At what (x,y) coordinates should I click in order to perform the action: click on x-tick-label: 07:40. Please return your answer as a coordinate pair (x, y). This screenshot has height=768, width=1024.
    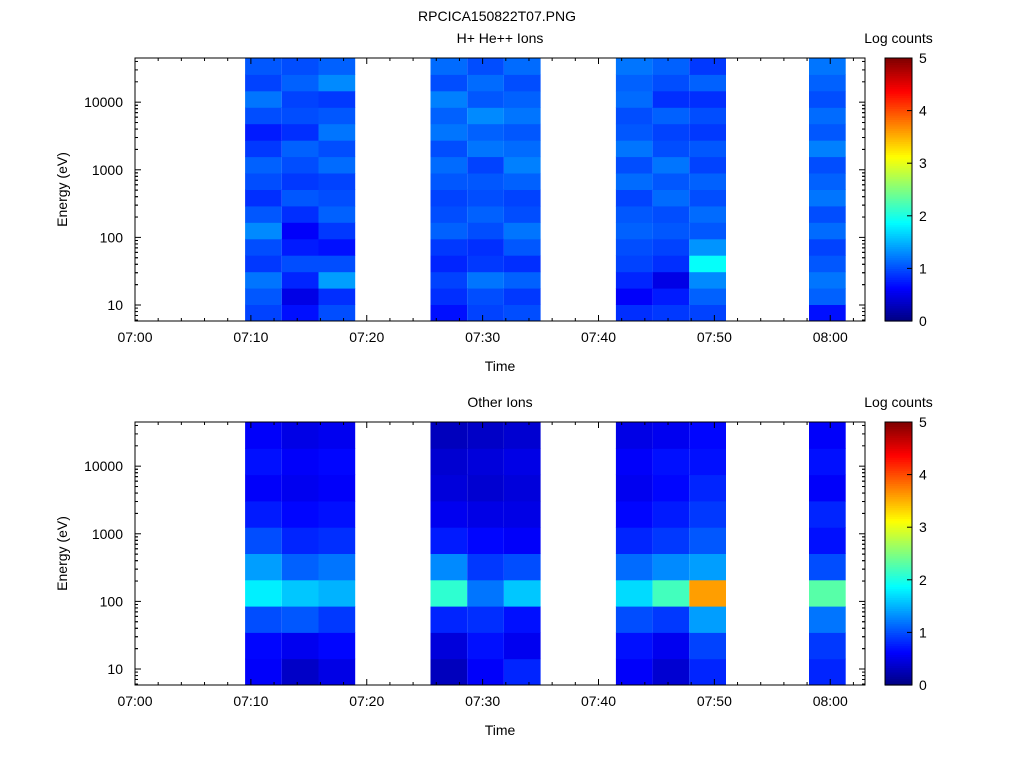
    Looking at the image, I should click on (598, 337).